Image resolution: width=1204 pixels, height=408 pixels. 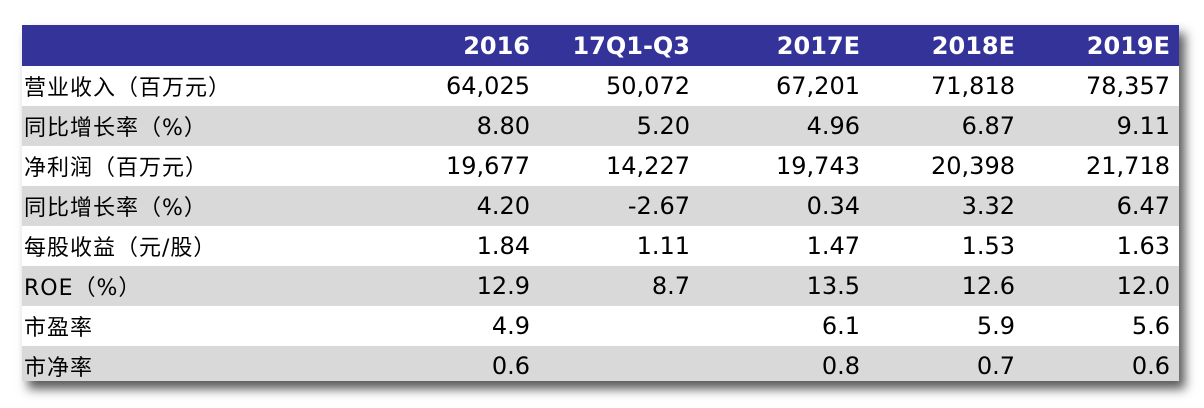 What do you see at coordinates (1143, 286) in the screenshot?
I see `cell-value: 12.0` at bounding box center [1143, 286].